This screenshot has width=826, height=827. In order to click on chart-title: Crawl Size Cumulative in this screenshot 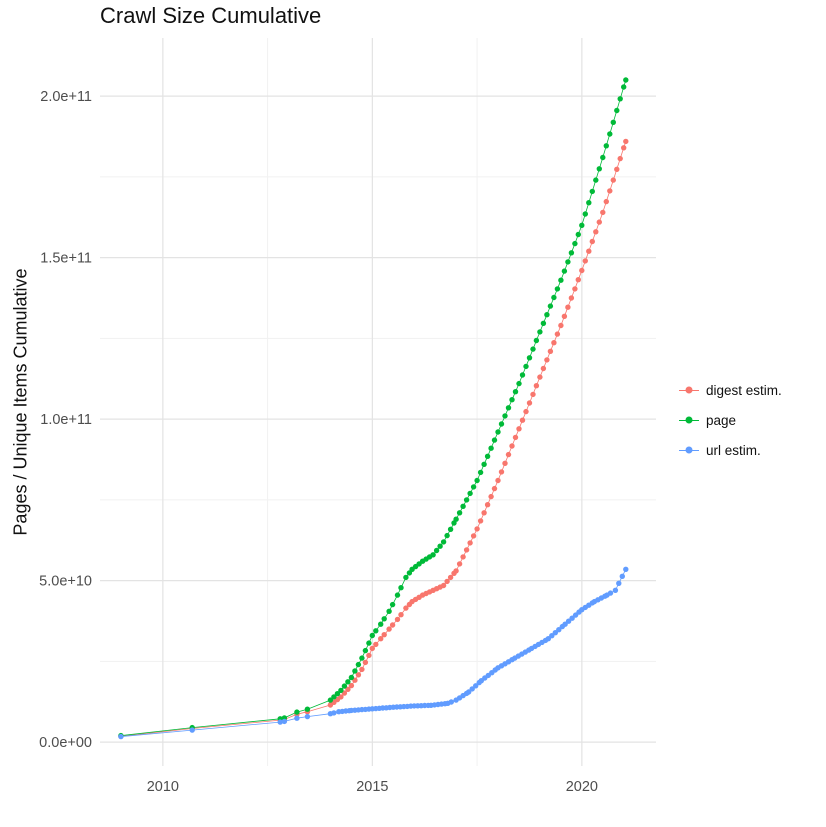, I will do `click(211, 15)`.